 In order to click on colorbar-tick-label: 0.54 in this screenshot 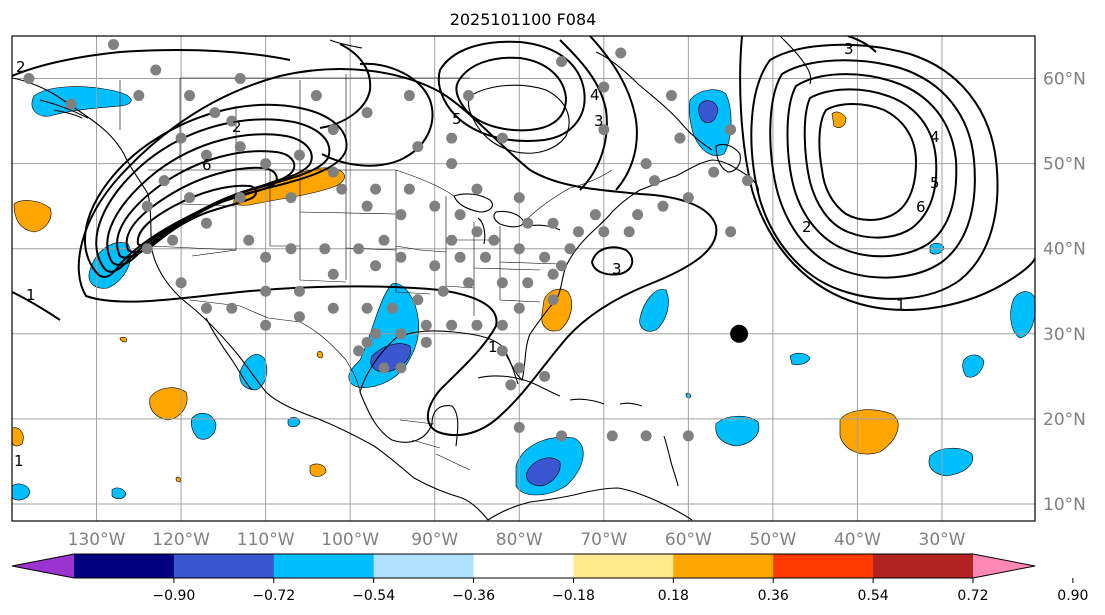, I will do `click(873, 596)`.